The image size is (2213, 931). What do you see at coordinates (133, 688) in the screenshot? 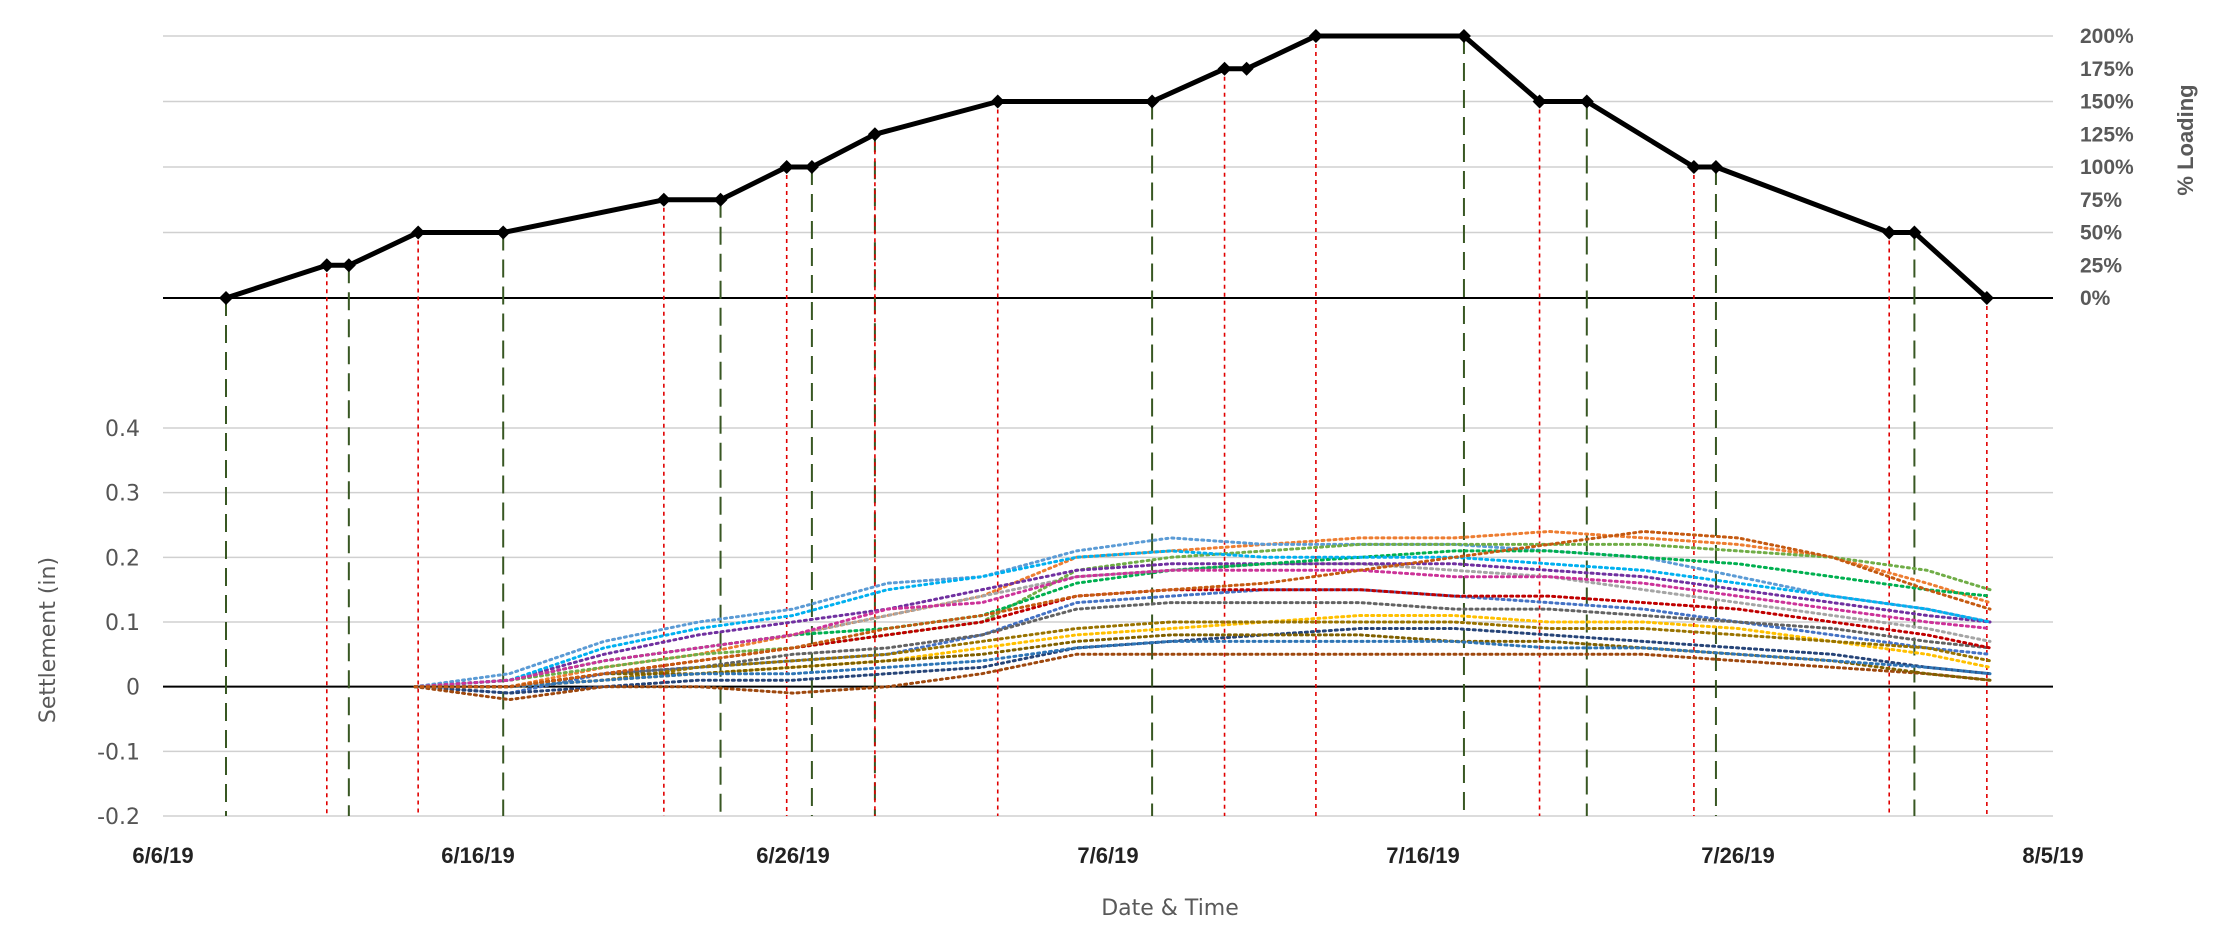
I see `settlement-tick-label: 0` at bounding box center [133, 688].